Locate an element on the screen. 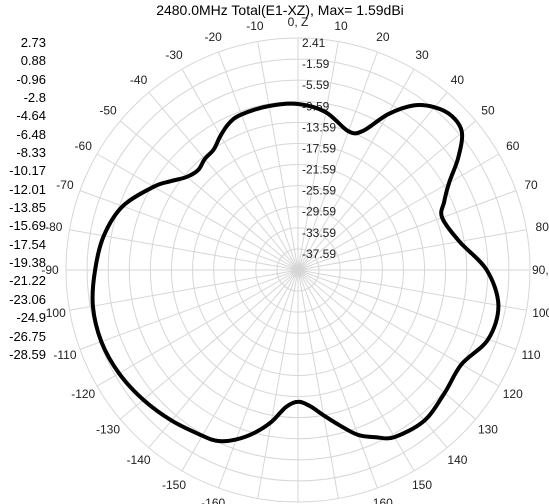 The height and width of the screenshot is (504, 549). angle-tick-label: 110 is located at coordinates (530, 355).